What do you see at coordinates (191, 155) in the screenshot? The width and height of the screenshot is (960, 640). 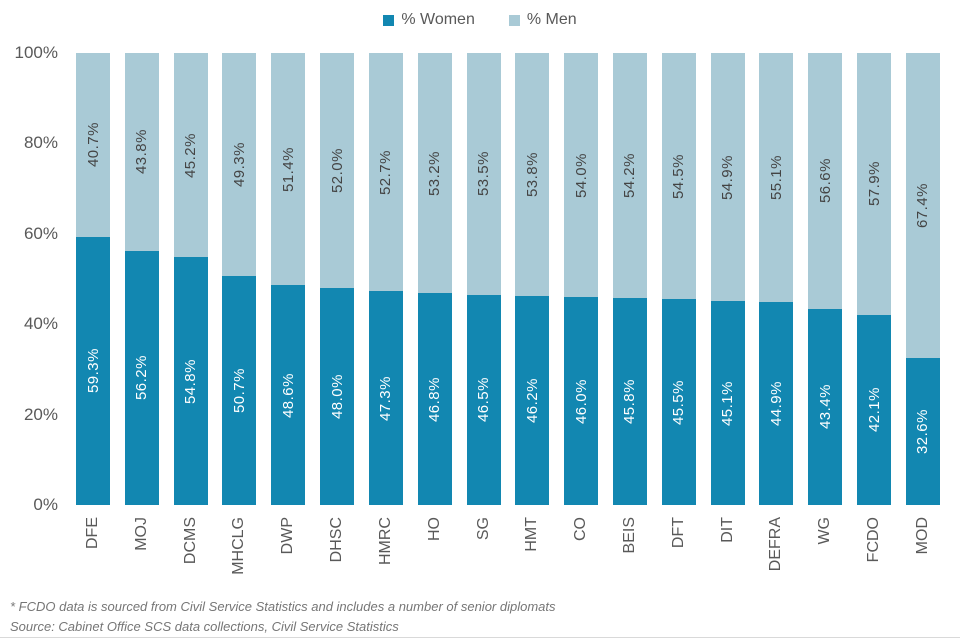 I see `men-value-label: 45.2%` at bounding box center [191, 155].